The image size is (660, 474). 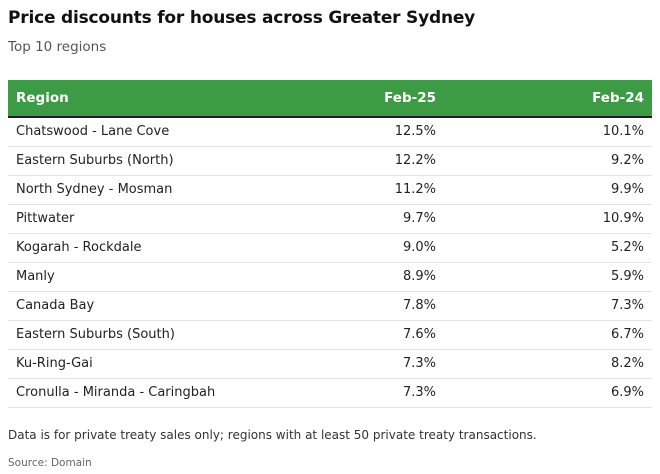 What do you see at coordinates (57, 47) in the screenshot?
I see `chart-subtitle: Top 10 regions` at bounding box center [57, 47].